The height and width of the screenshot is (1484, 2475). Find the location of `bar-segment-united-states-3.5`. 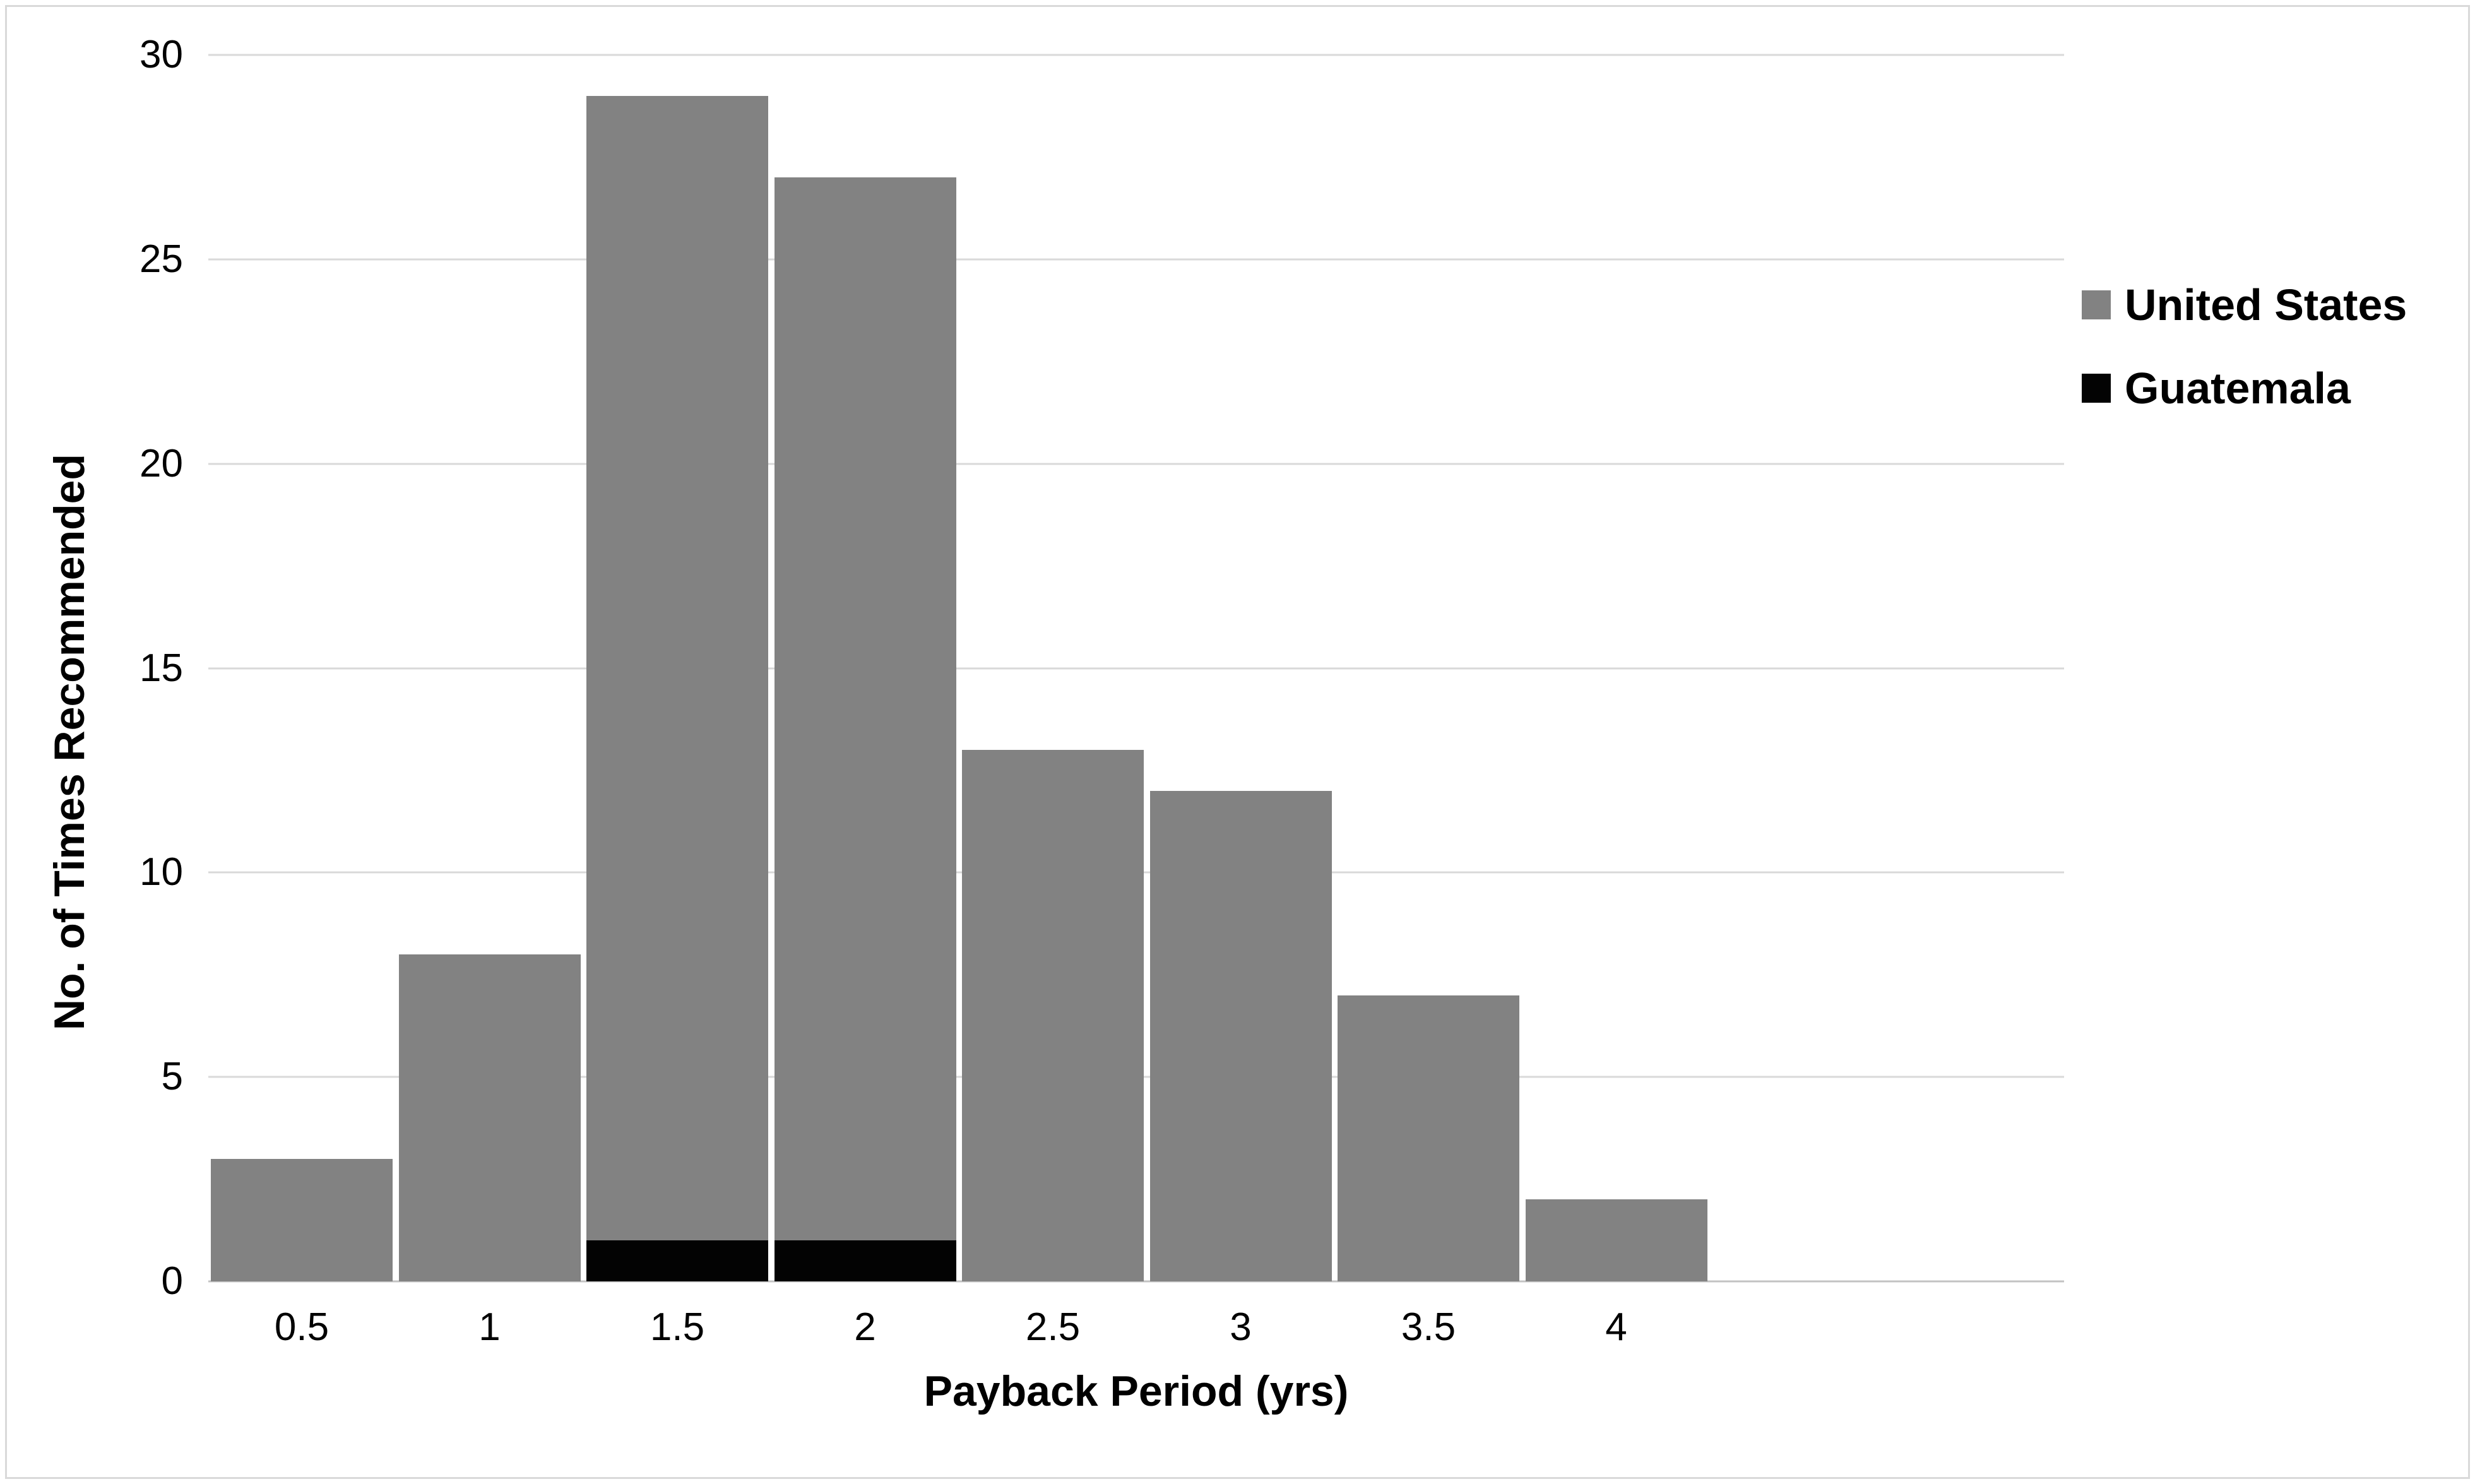

bar-segment-united-states-3.5 is located at coordinates (1428, 1138).